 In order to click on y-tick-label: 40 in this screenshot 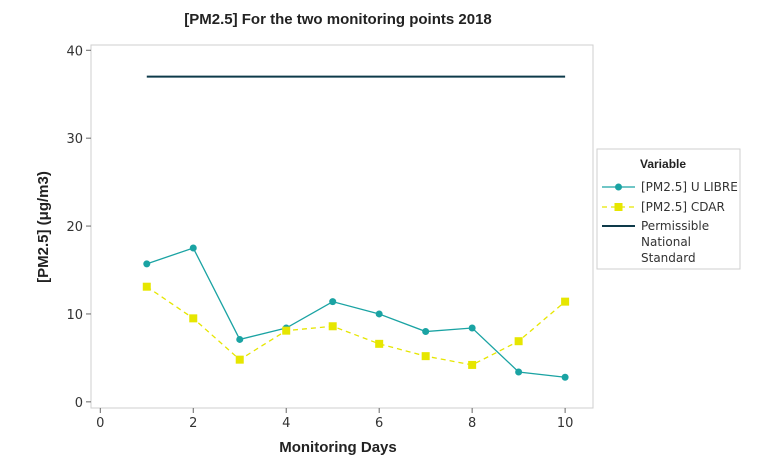, I will do `click(74, 51)`.